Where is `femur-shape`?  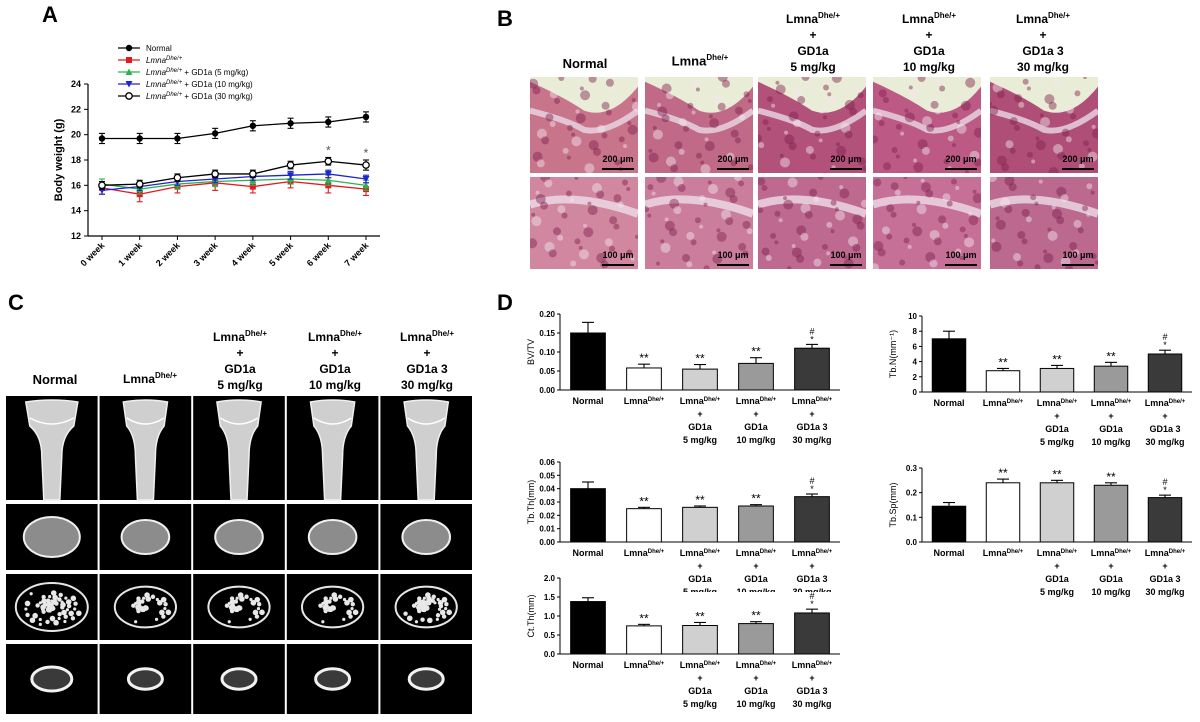
femur-shape is located at coordinates (145, 450).